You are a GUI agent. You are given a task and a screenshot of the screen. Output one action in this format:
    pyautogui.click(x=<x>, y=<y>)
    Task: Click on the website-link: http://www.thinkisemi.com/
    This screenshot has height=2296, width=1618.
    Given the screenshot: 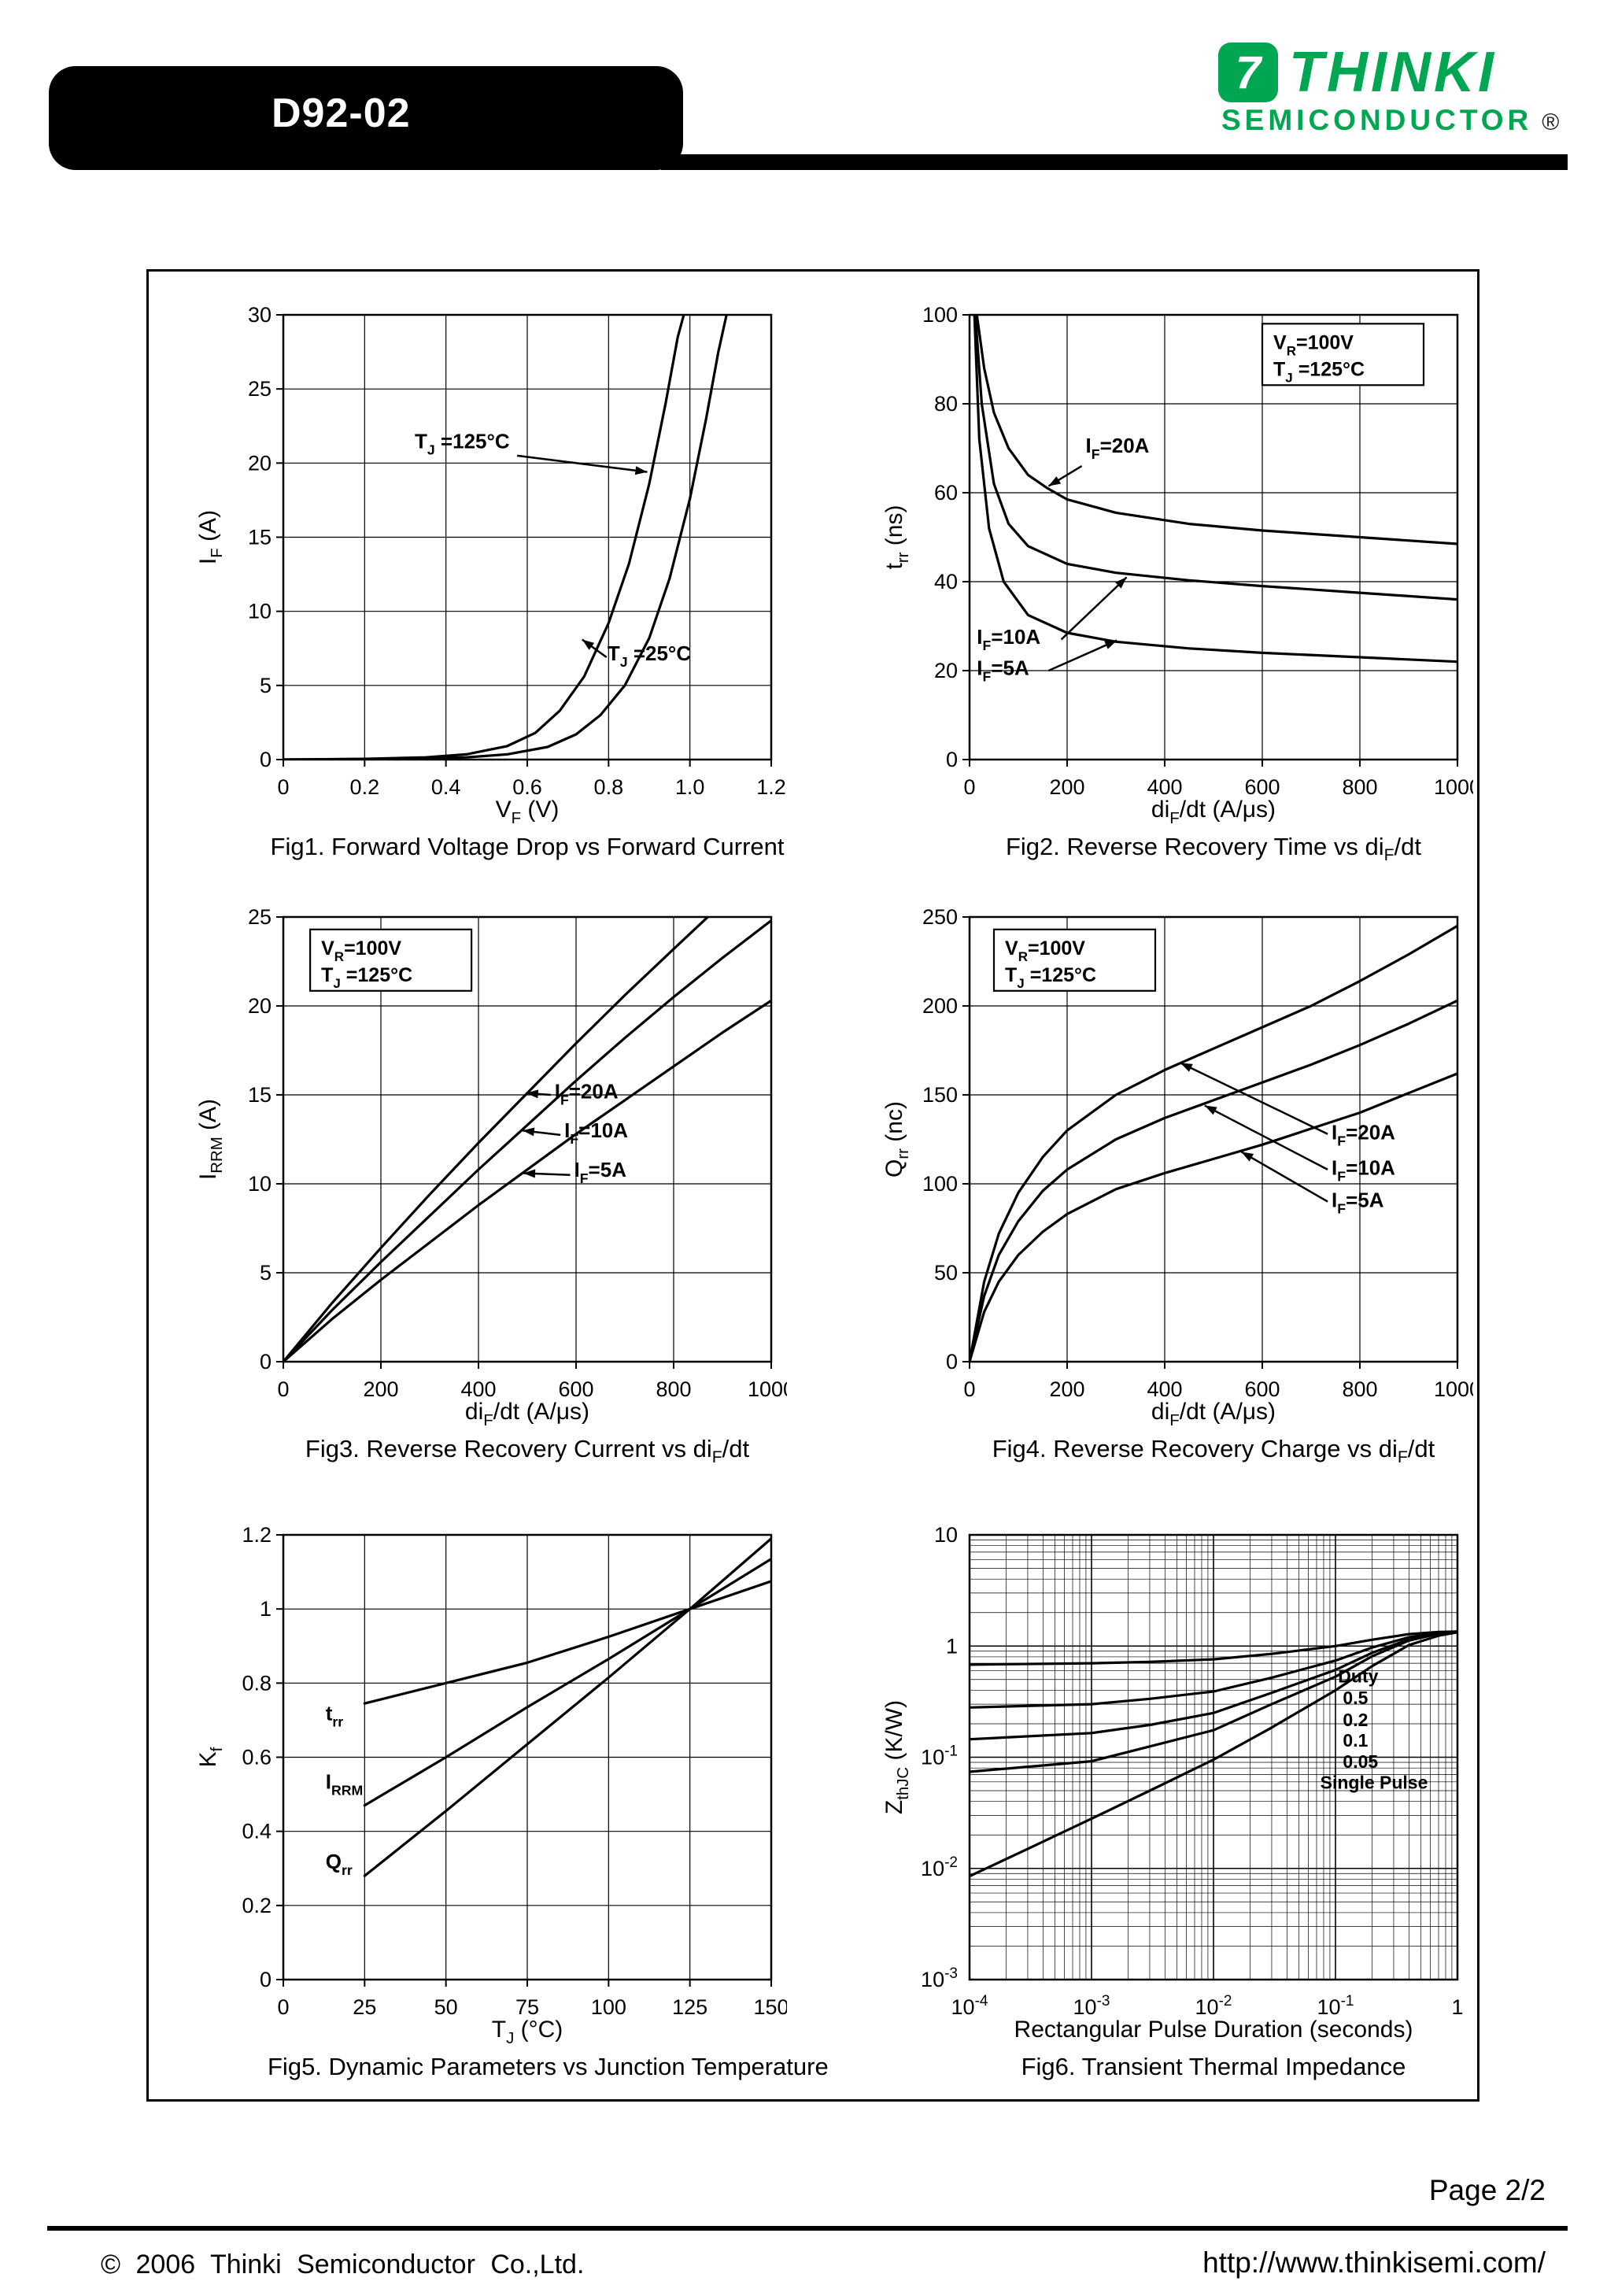 What is the action you would take?
    pyautogui.click(x=1374, y=2262)
    